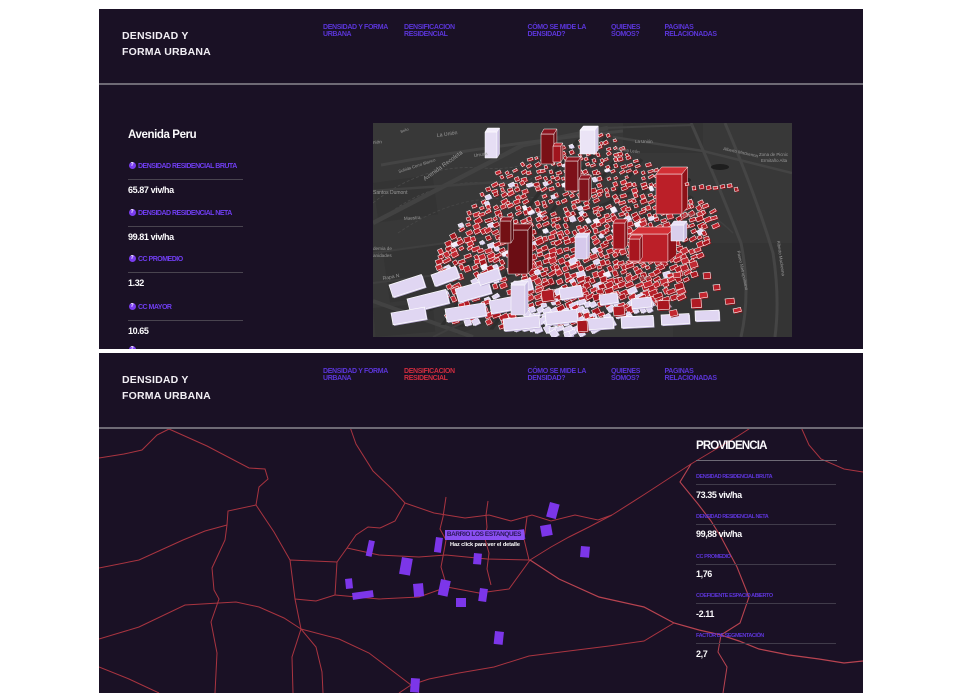 The height and width of the screenshot is (700, 980). Describe the element at coordinates (690, 215) in the screenshot. I see `svg-text: Dumont` at that location.